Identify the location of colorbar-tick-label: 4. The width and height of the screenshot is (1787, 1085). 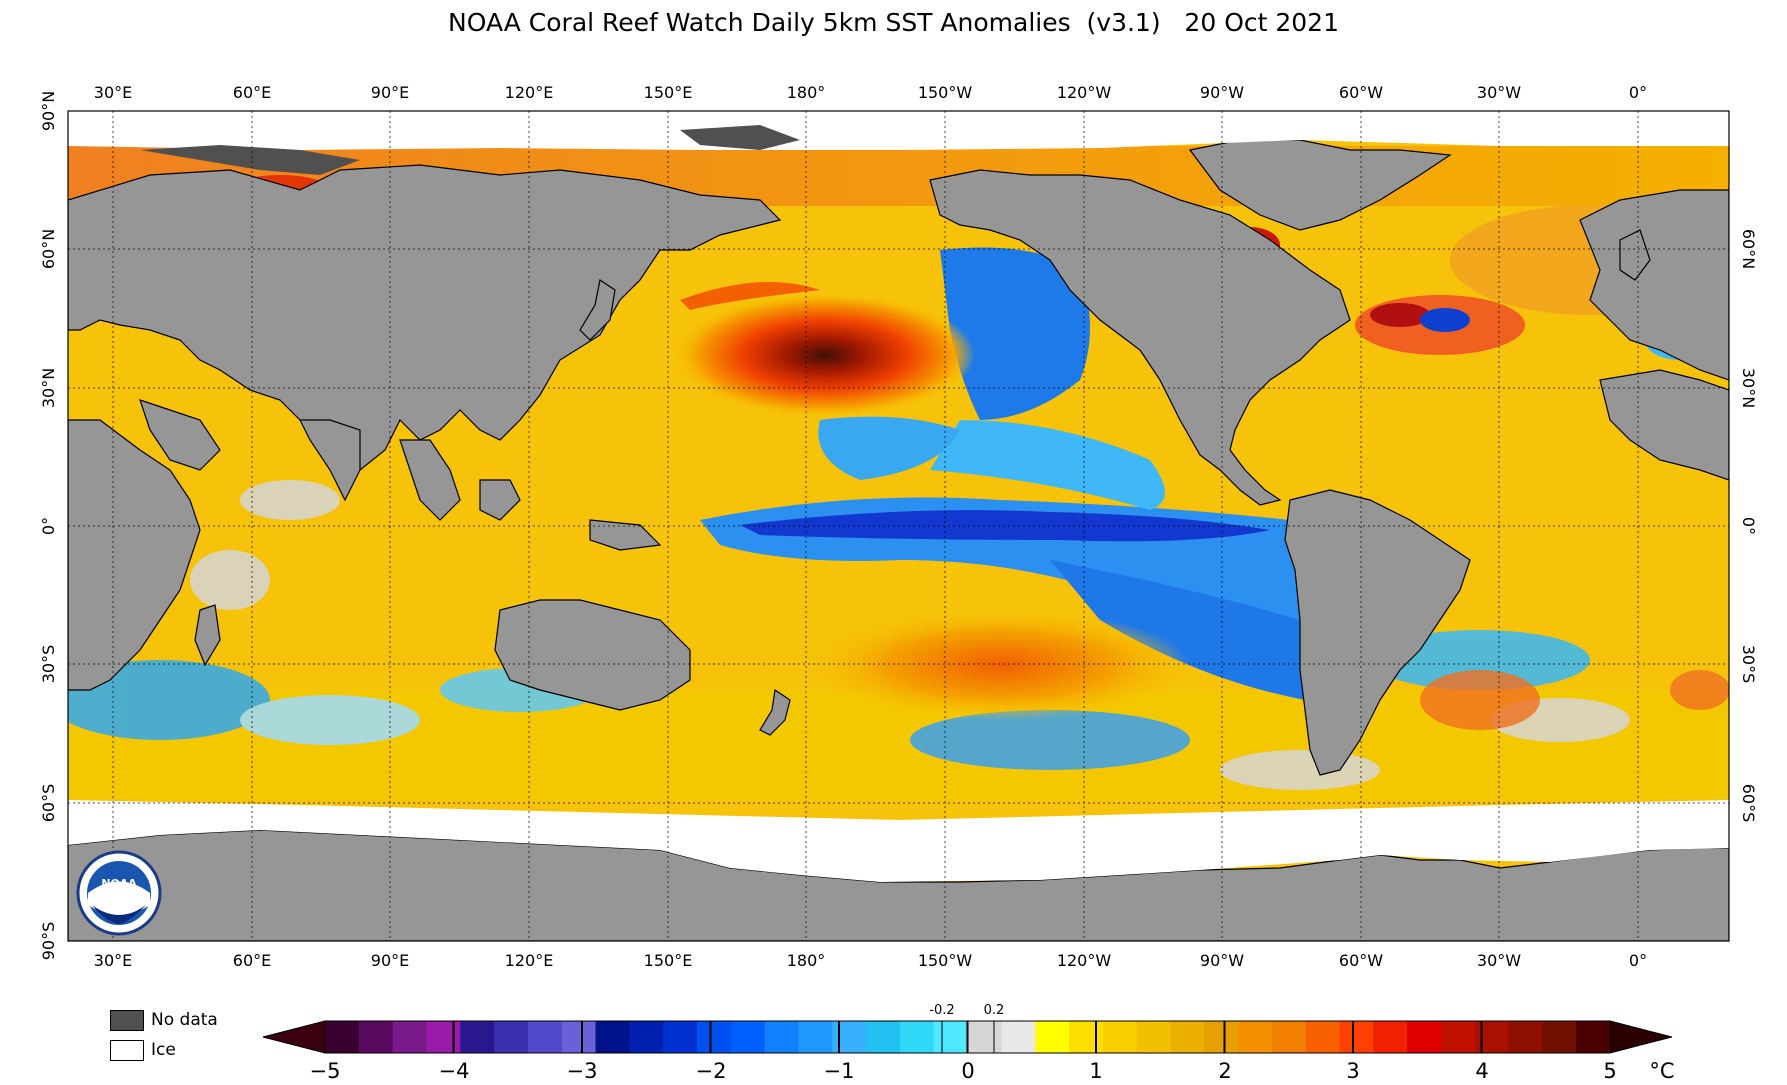
(1481, 1071).